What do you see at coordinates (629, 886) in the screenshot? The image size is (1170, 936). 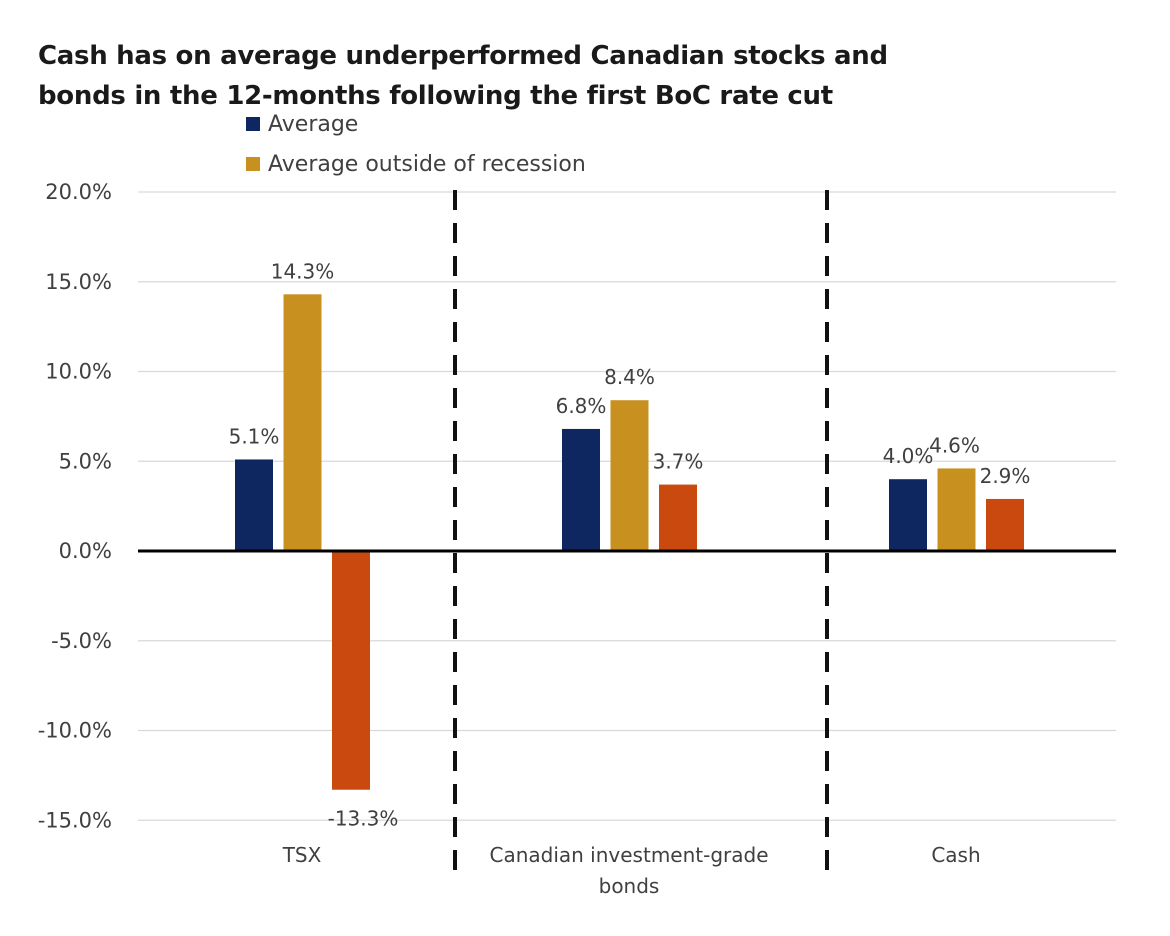 I see `x-category-label: bonds` at bounding box center [629, 886].